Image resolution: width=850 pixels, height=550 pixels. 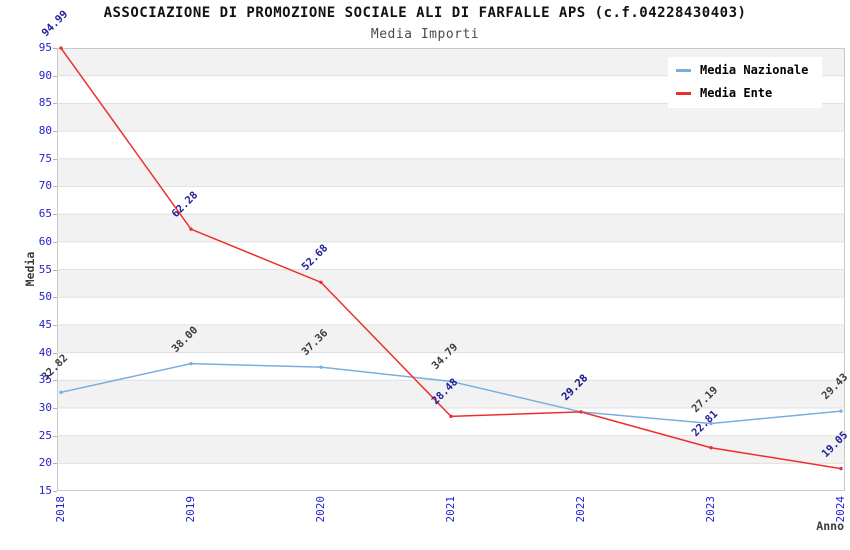 I want to click on legend: Media Nazionale Media Ente, so click(x=745, y=82).